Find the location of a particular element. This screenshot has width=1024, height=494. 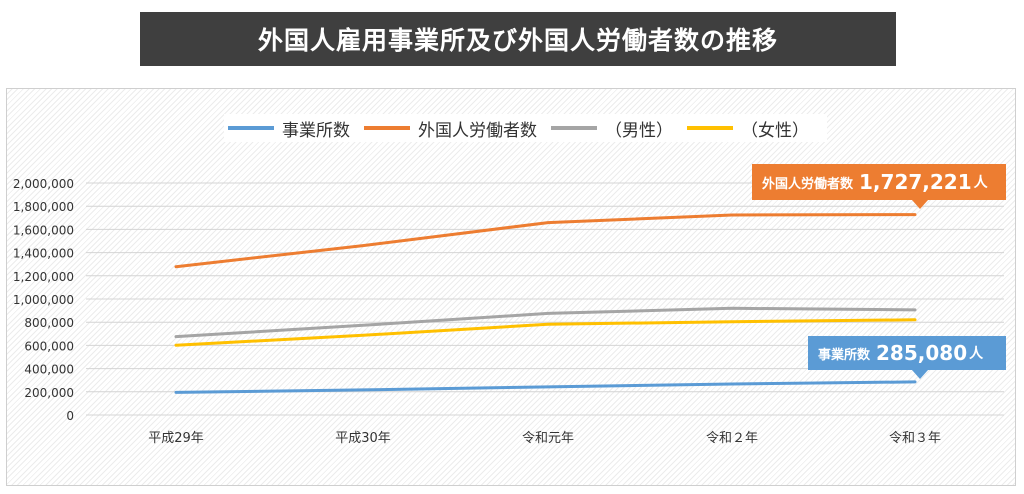

offices-callout-unit: 人 is located at coordinates (976, 354).